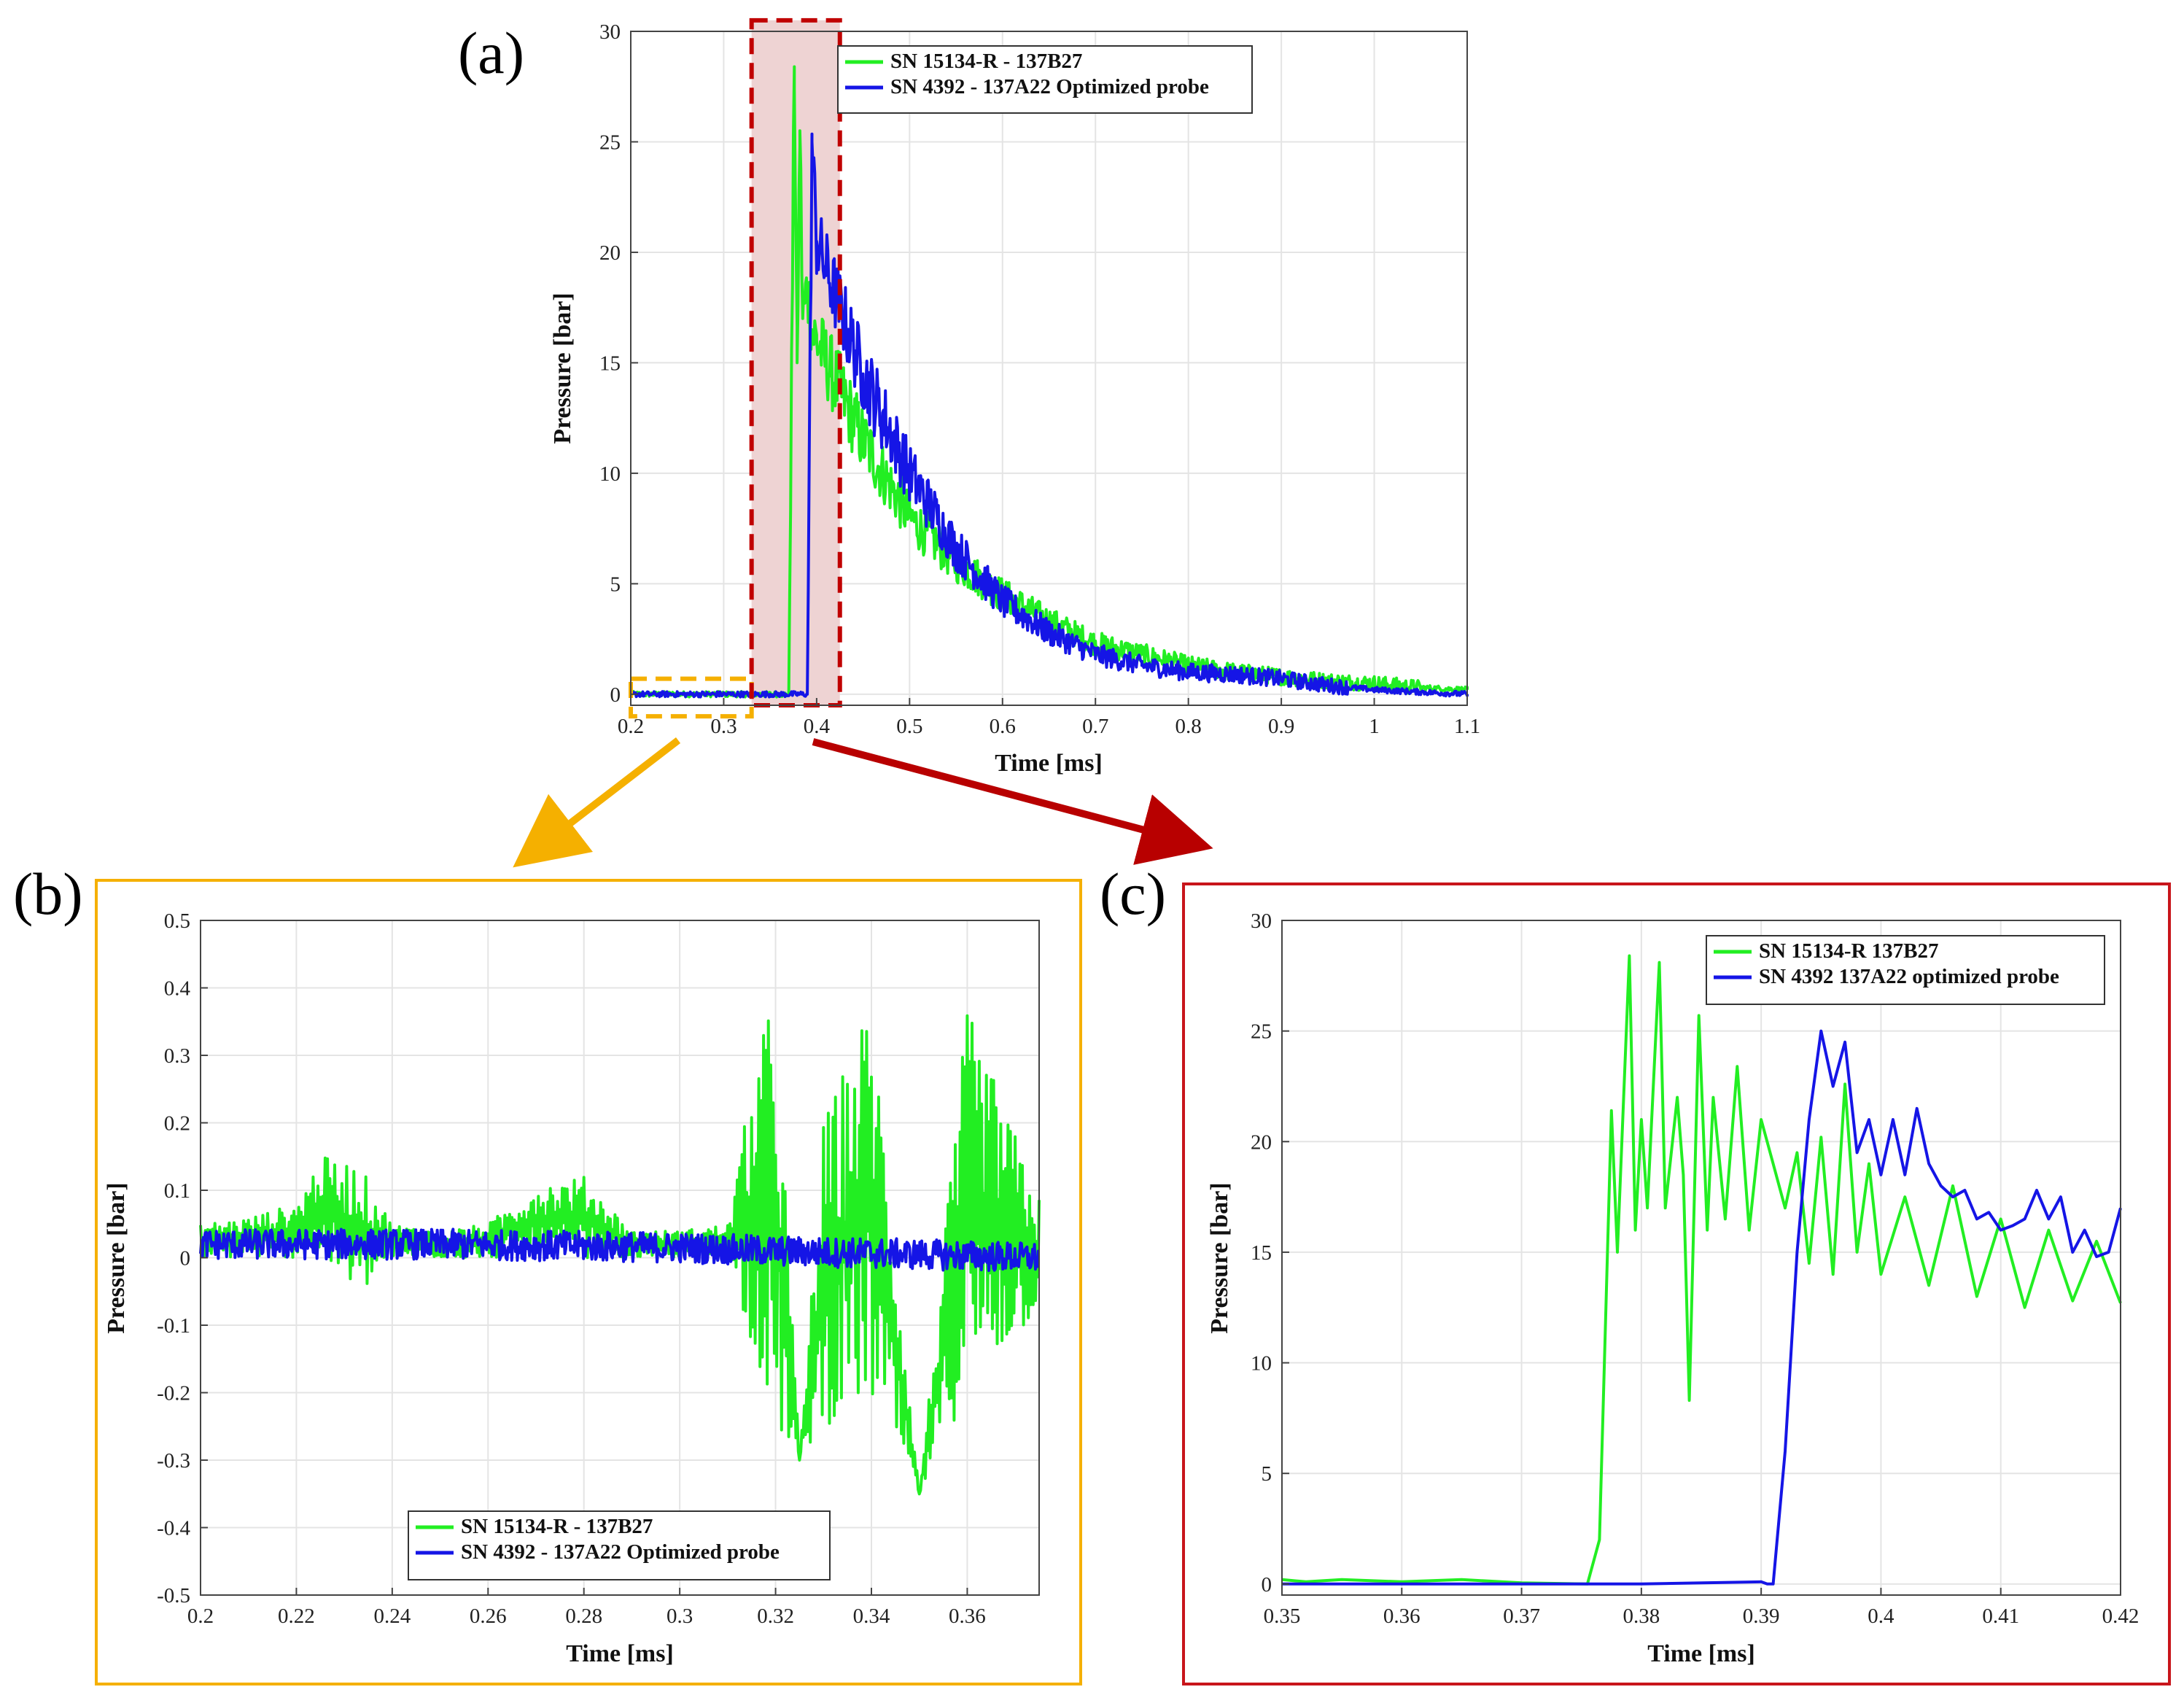  Describe the element at coordinates (392, 1616) in the screenshot. I see `x-tick-label: 0.24` at that location.